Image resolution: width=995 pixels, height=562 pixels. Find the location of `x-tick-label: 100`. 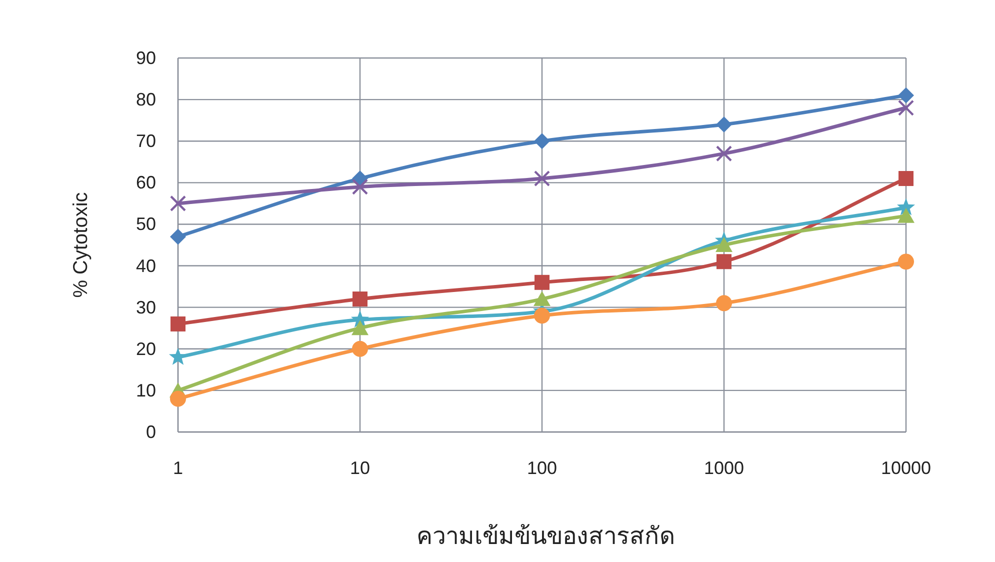

x-tick-label: 100 is located at coordinates (542, 468).